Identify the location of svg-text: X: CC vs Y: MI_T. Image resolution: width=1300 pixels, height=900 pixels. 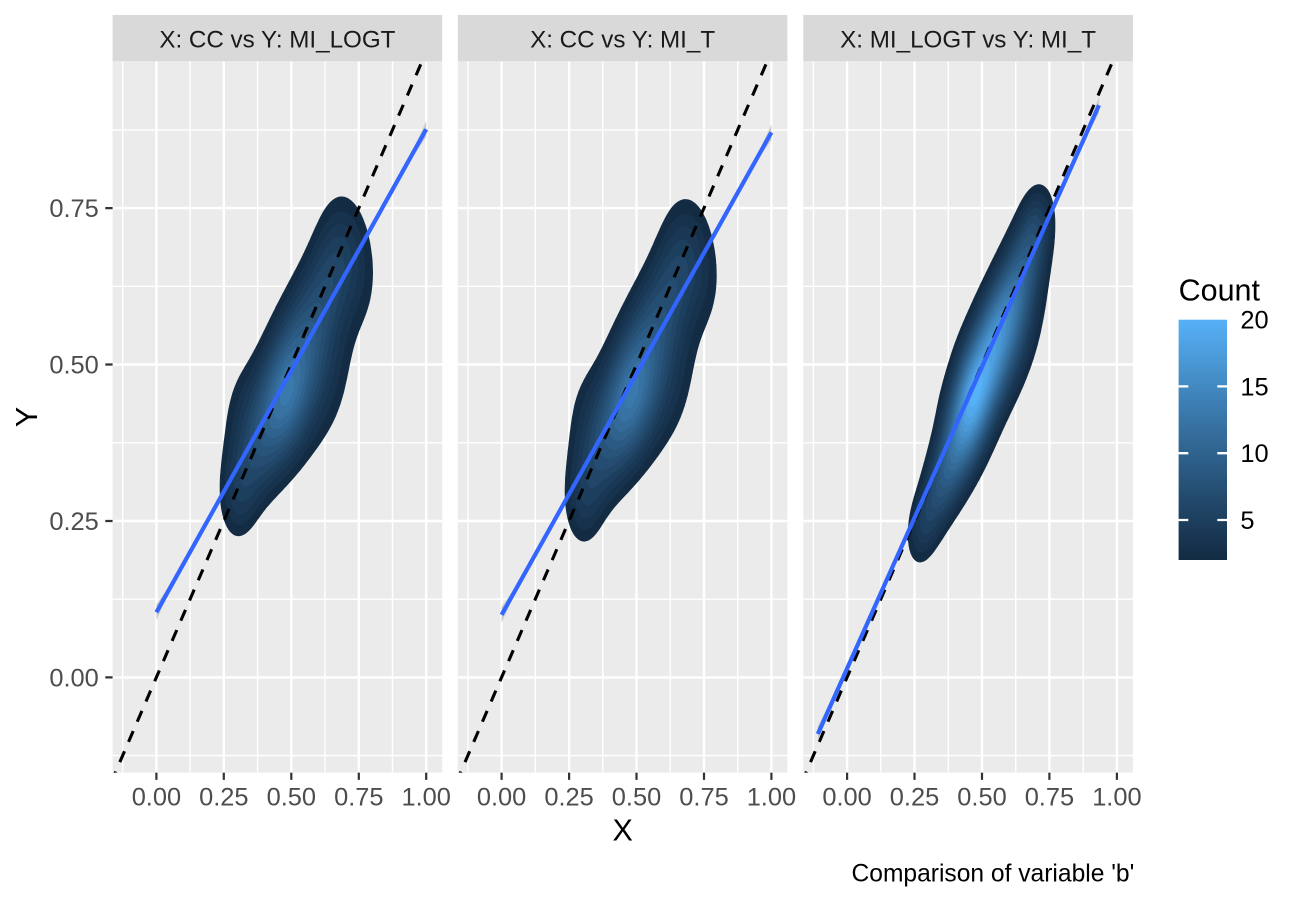
(622, 39).